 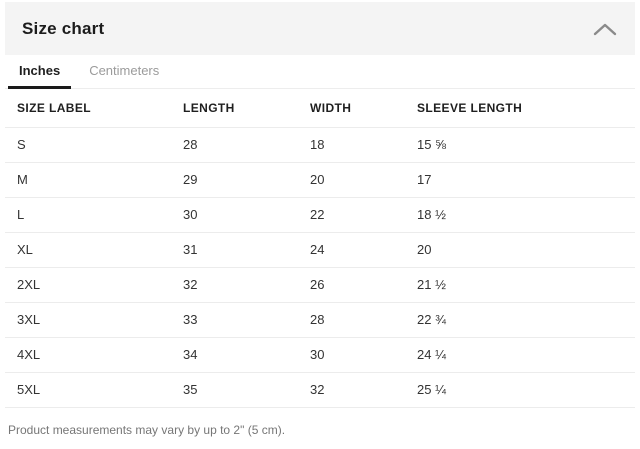 What do you see at coordinates (363, 108) in the screenshot?
I see `column-header-width: WIDTH` at bounding box center [363, 108].